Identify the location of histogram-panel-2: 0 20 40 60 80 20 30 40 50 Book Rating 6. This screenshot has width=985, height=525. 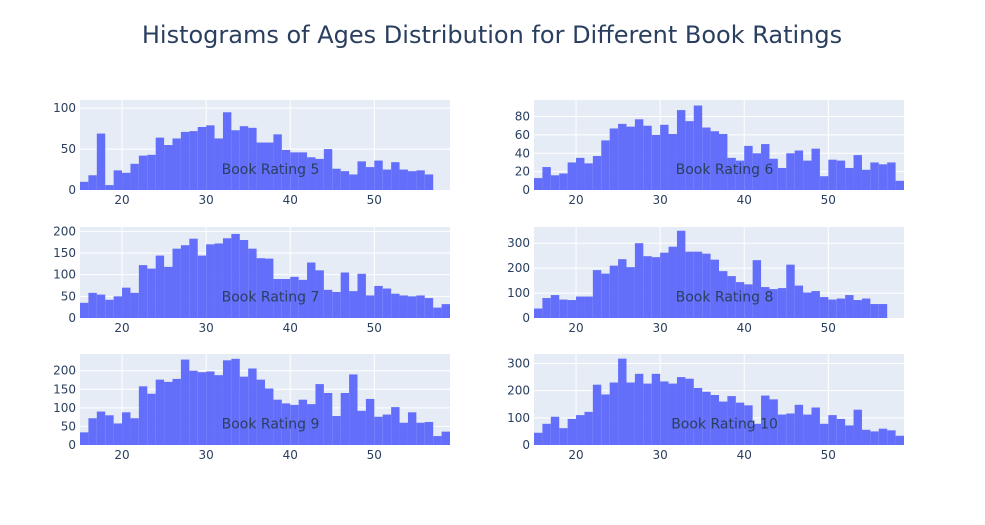
(709, 153).